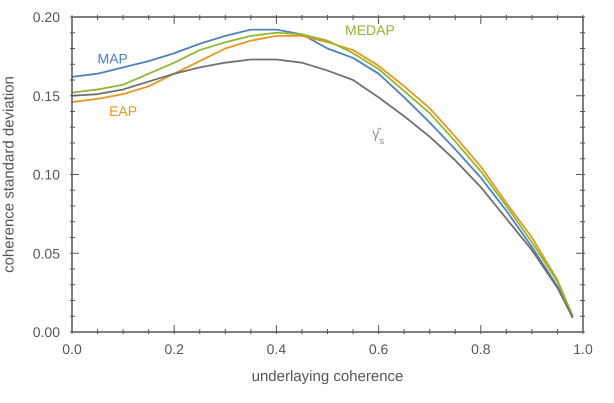  Describe the element at coordinates (46, 96) in the screenshot. I see `y-tick-label: 0.15` at that location.